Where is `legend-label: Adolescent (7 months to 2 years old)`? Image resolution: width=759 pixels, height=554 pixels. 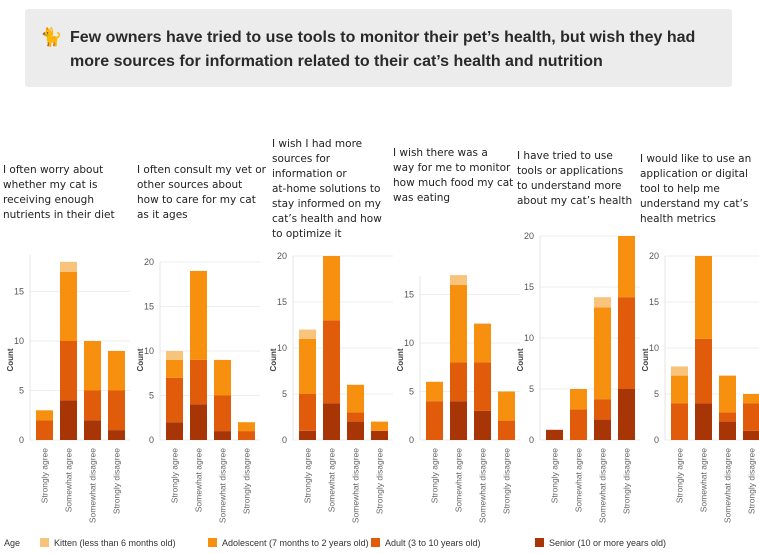 legend-label: Adolescent (7 months to 2 years old) is located at coordinates (295, 543).